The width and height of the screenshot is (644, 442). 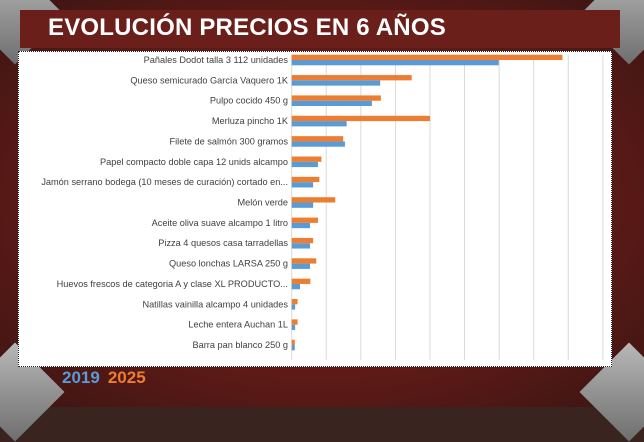 I want to click on title-bar, so click(x=320, y=29).